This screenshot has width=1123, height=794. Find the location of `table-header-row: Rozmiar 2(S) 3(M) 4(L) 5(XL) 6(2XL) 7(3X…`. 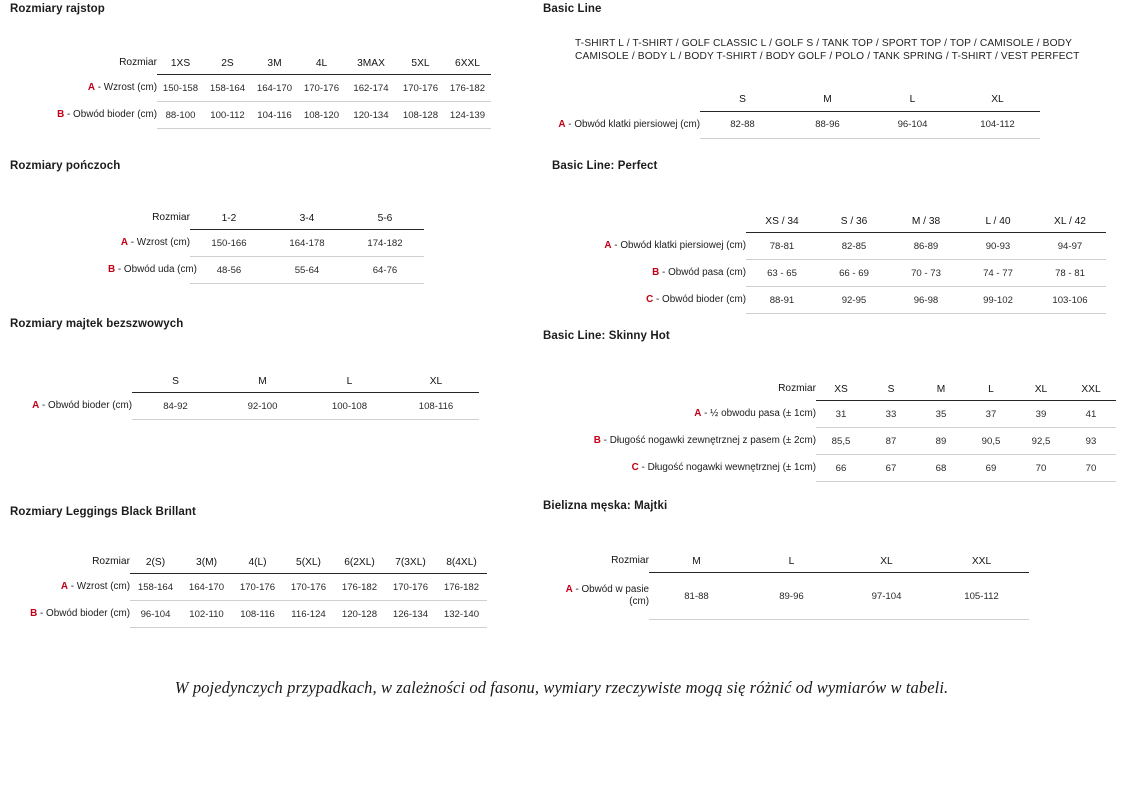

table-header-row: Rozmiar 2(S) 3(M) 4(L) 5(XL) 6(2XL) 7(3X… is located at coordinates (248, 562).